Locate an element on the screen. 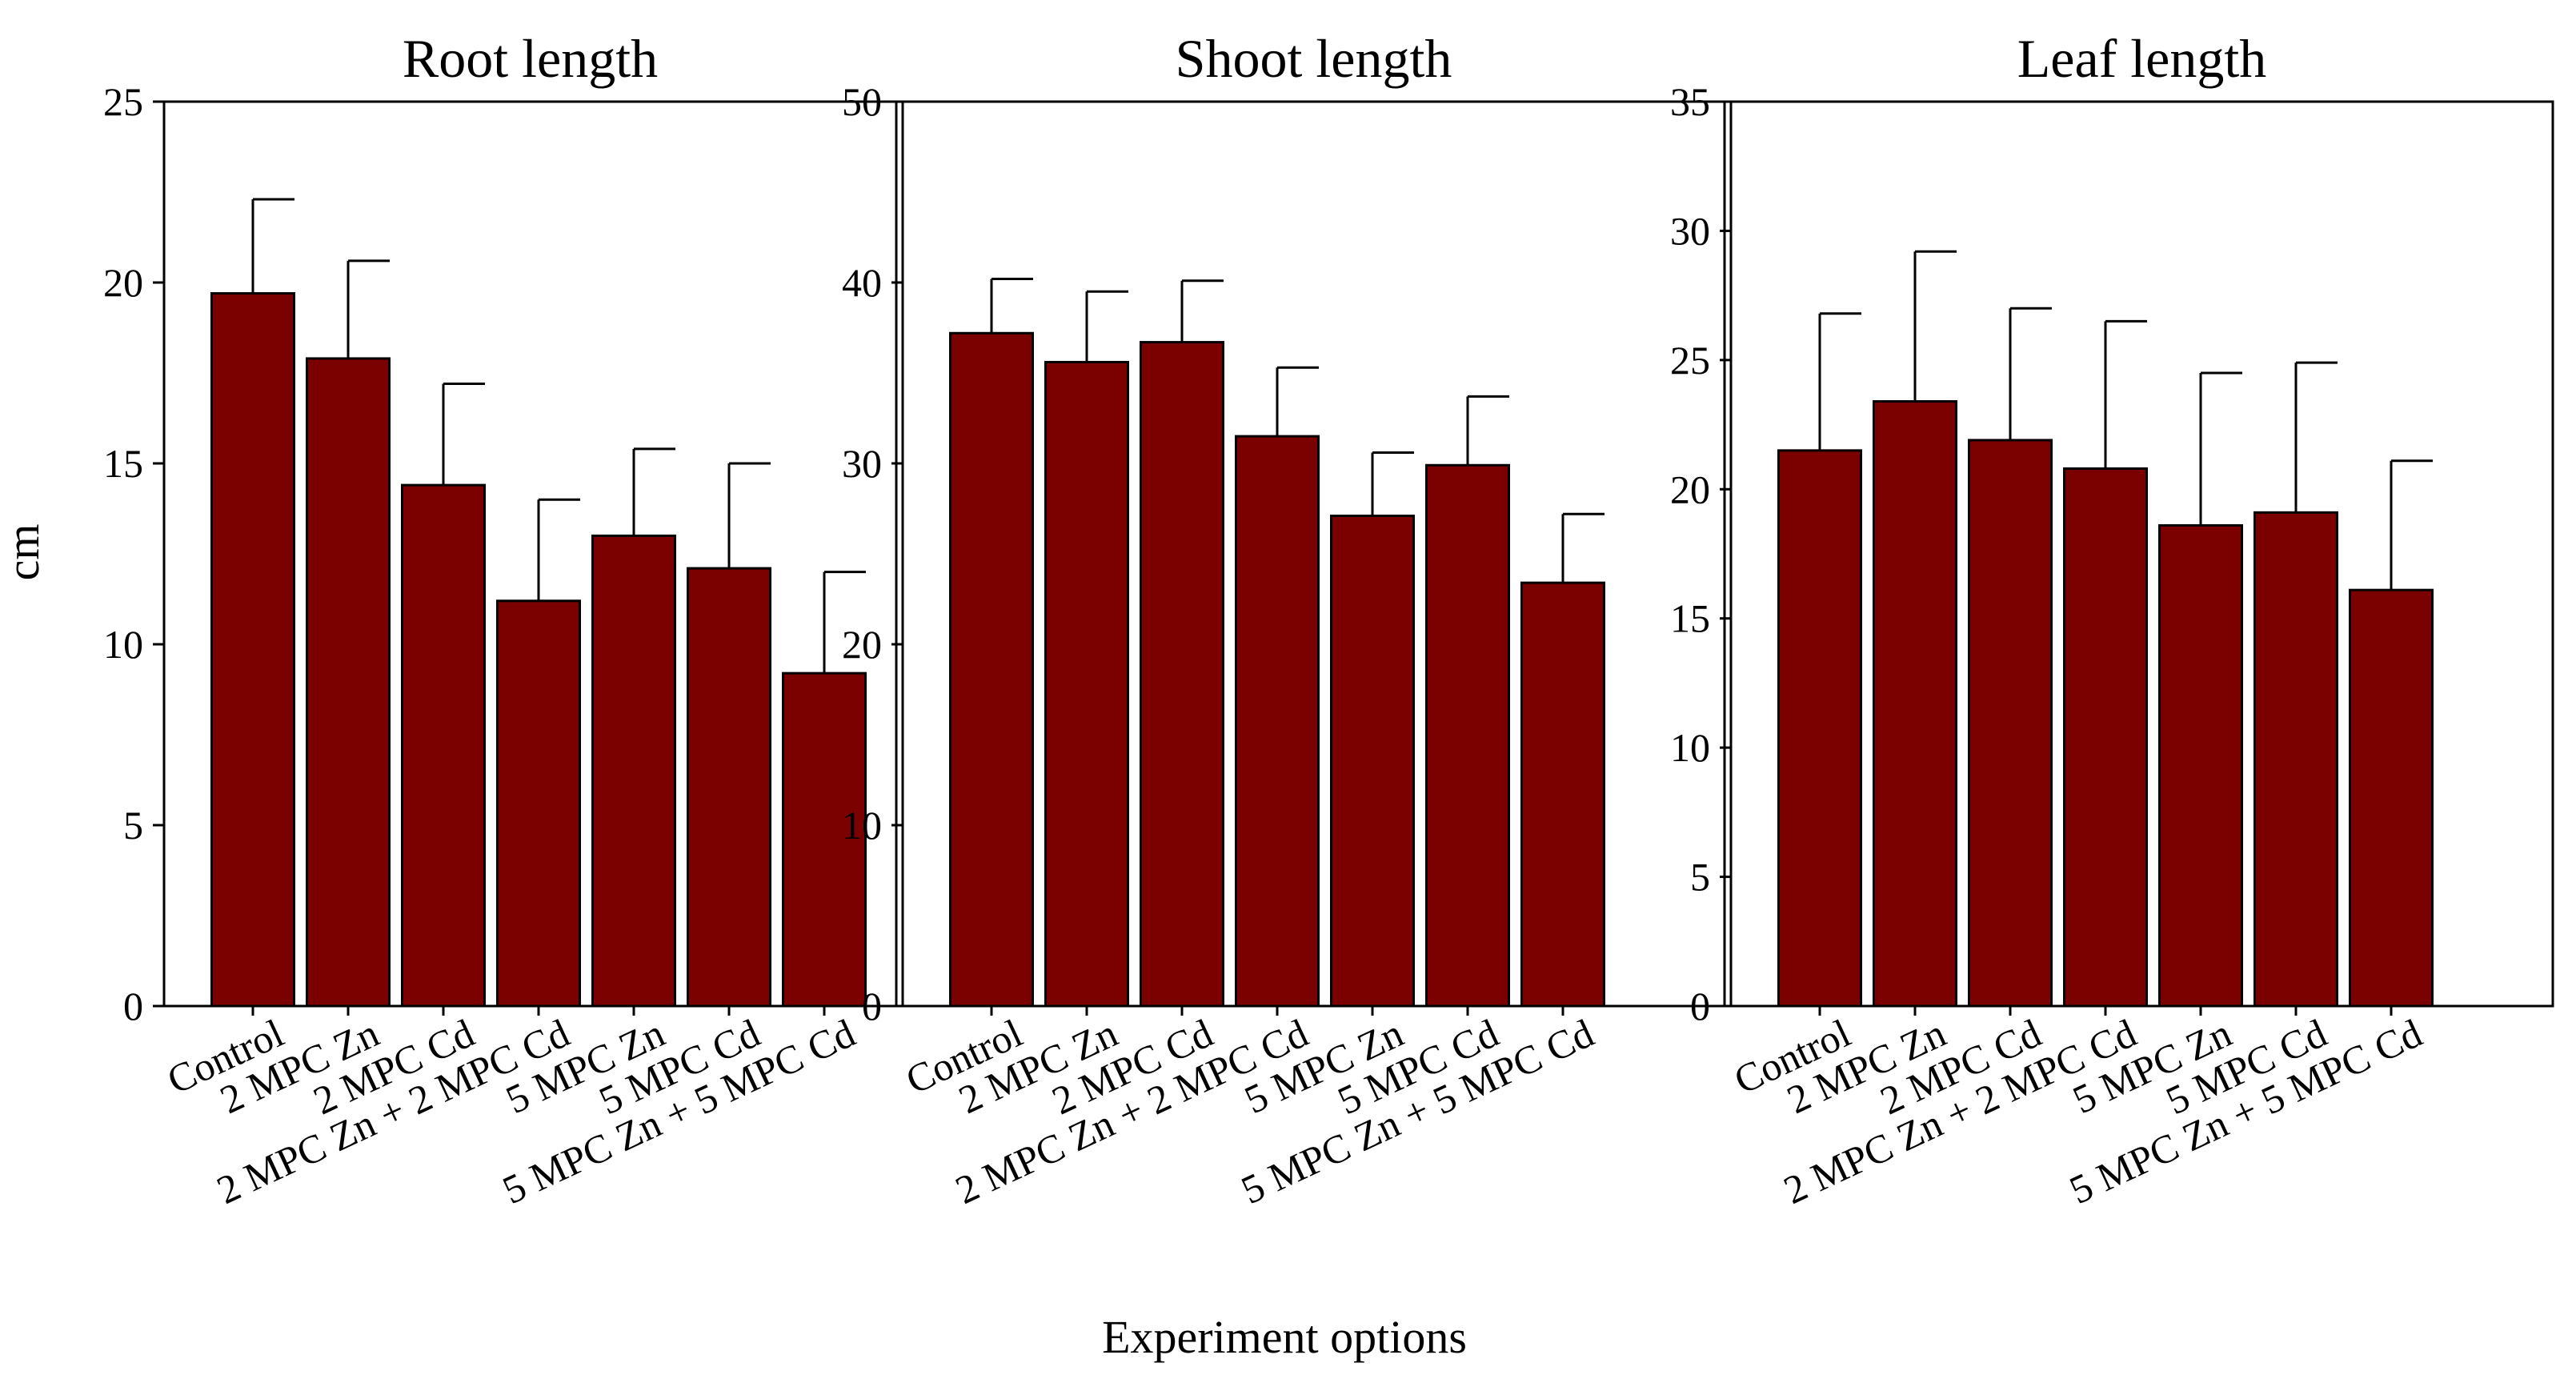 The width and height of the screenshot is (2576, 1387). y-tick-label: 35 is located at coordinates (1690, 101).